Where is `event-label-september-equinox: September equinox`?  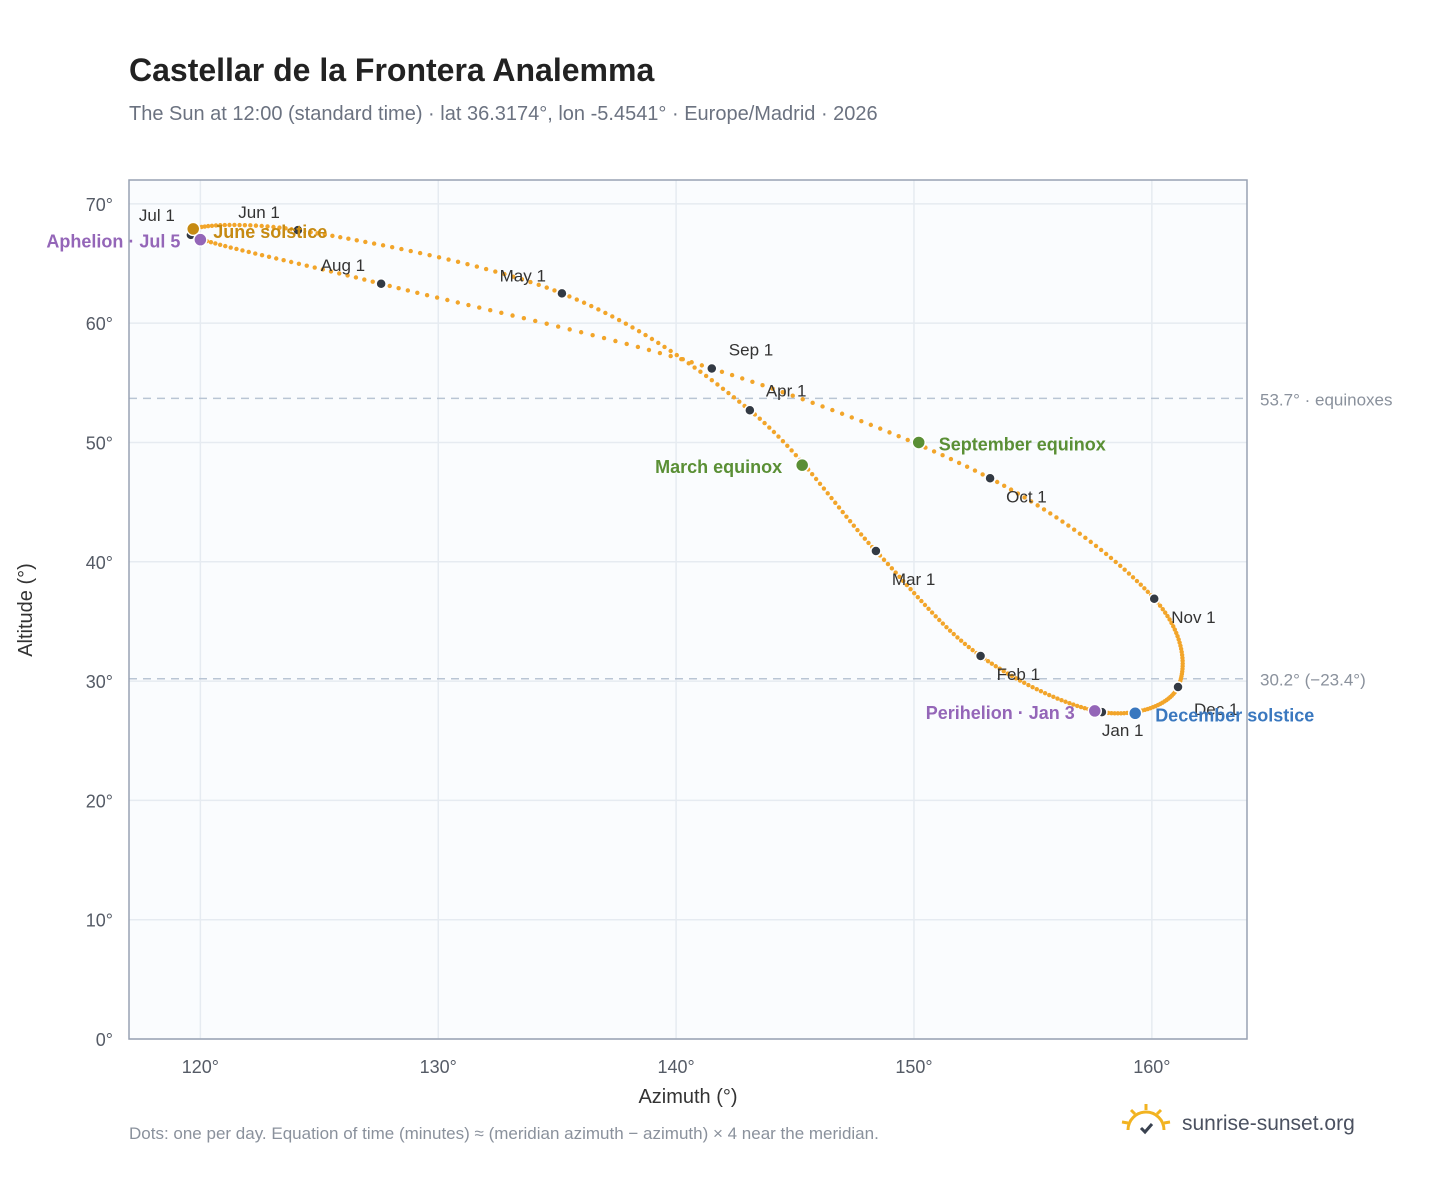 event-label-september-equinox: September equinox is located at coordinates (1022, 444).